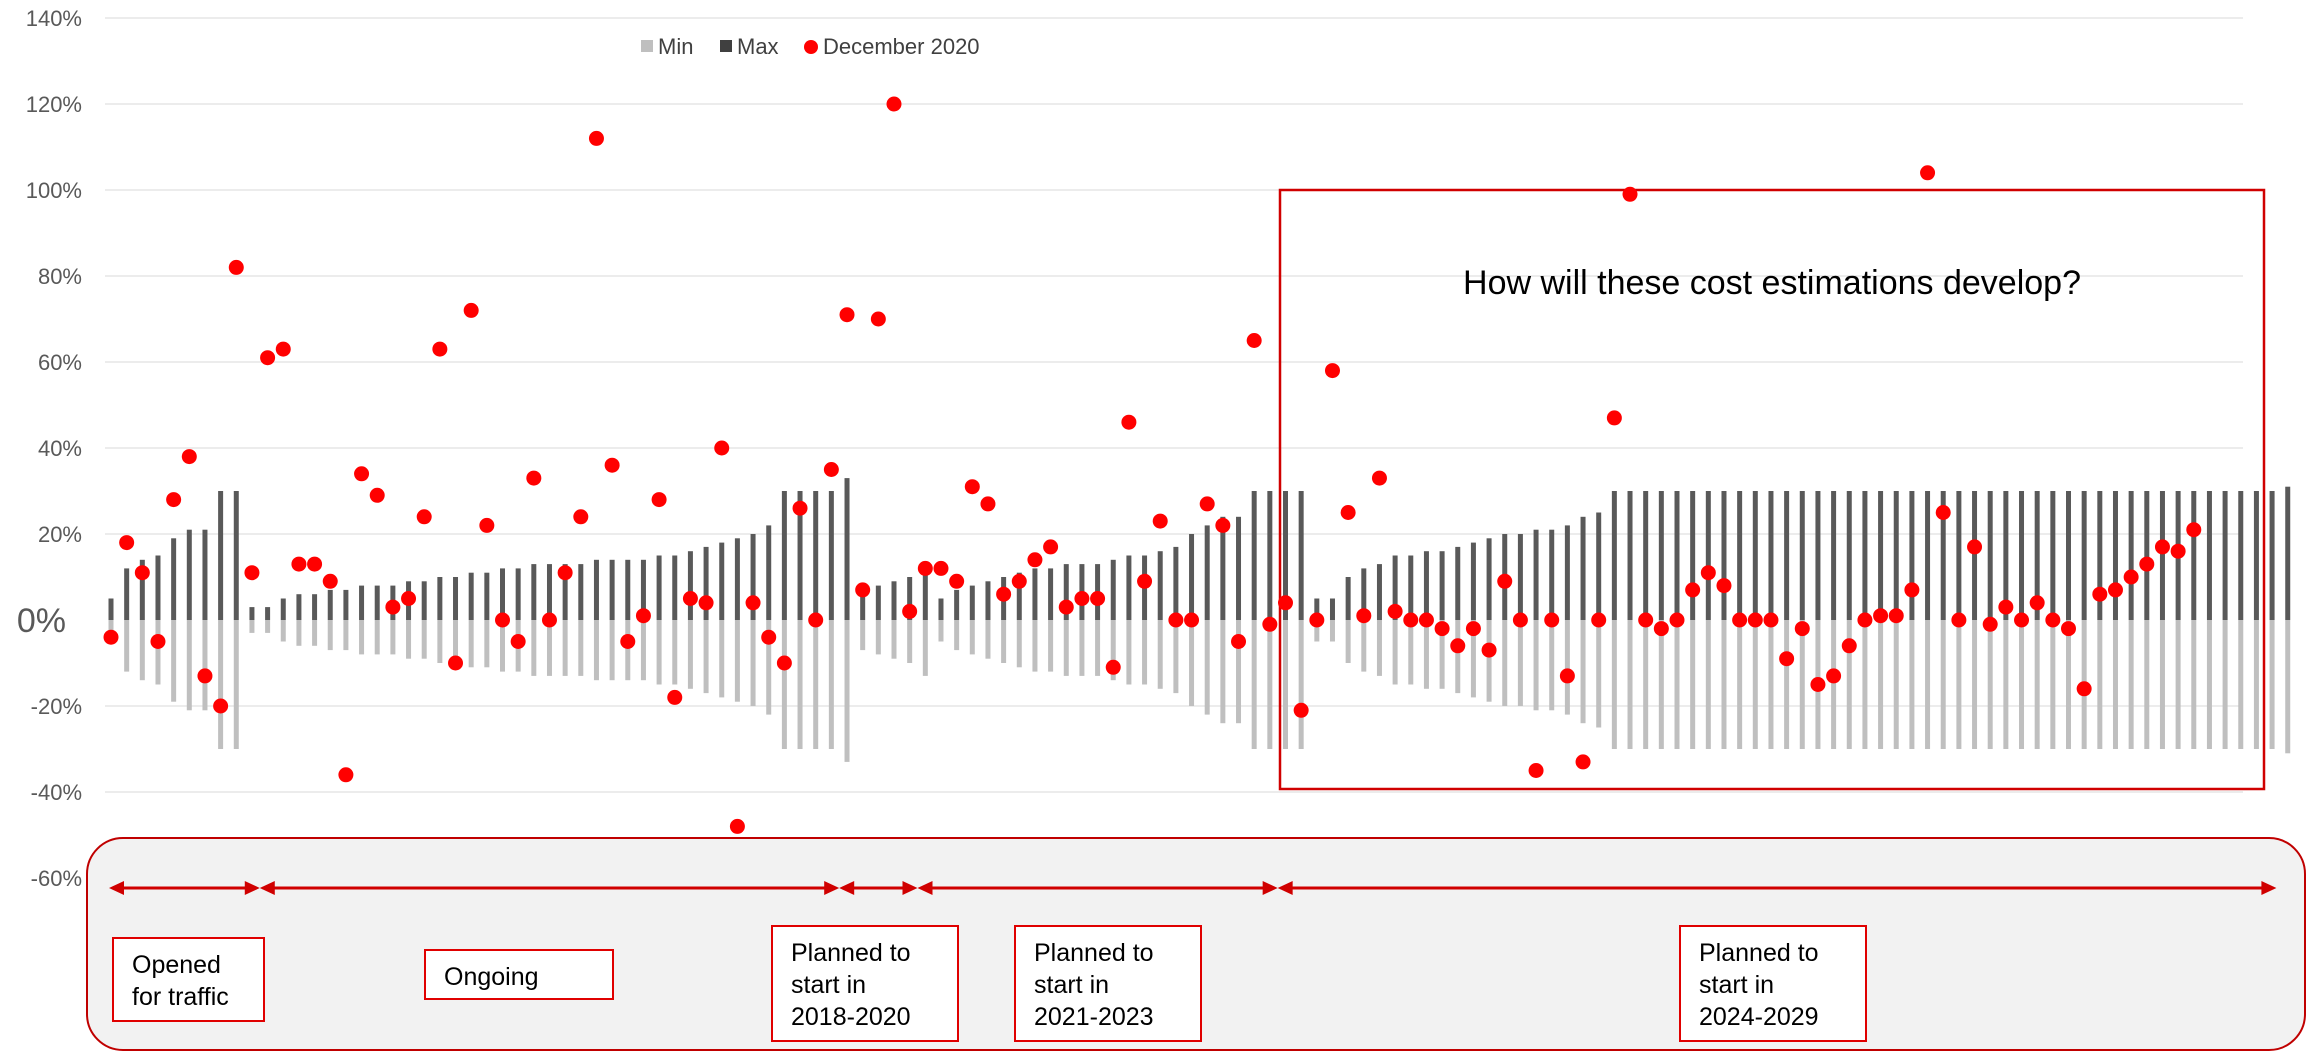 The image size is (2313, 1055). Describe the element at coordinates (60, 276) in the screenshot. I see `y-tick-label: 80%` at that location.